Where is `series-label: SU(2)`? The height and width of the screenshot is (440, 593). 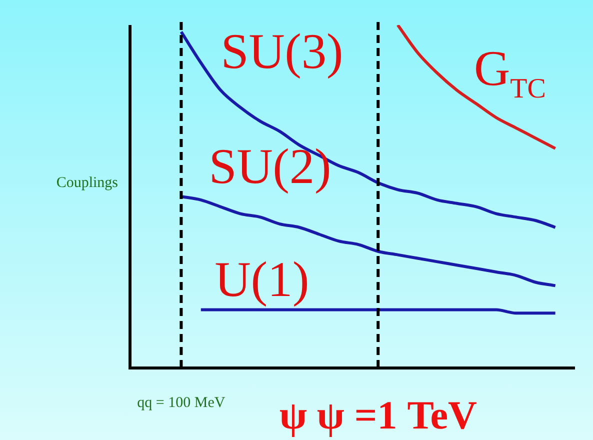 series-label: SU(2) is located at coordinates (270, 166).